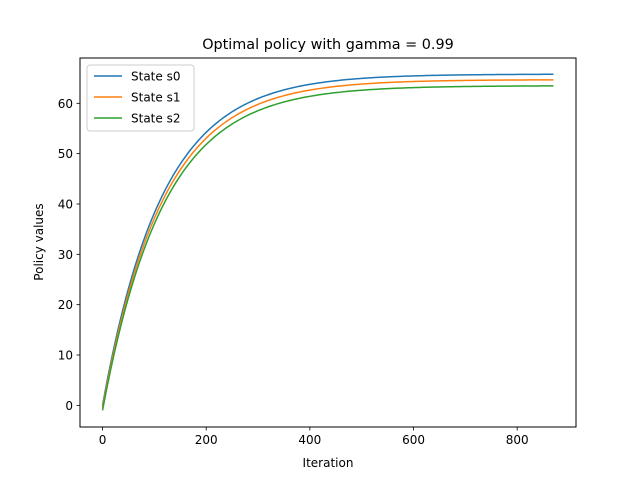  Describe the element at coordinates (65, 104) in the screenshot. I see `y-tick-label: 60` at that location.